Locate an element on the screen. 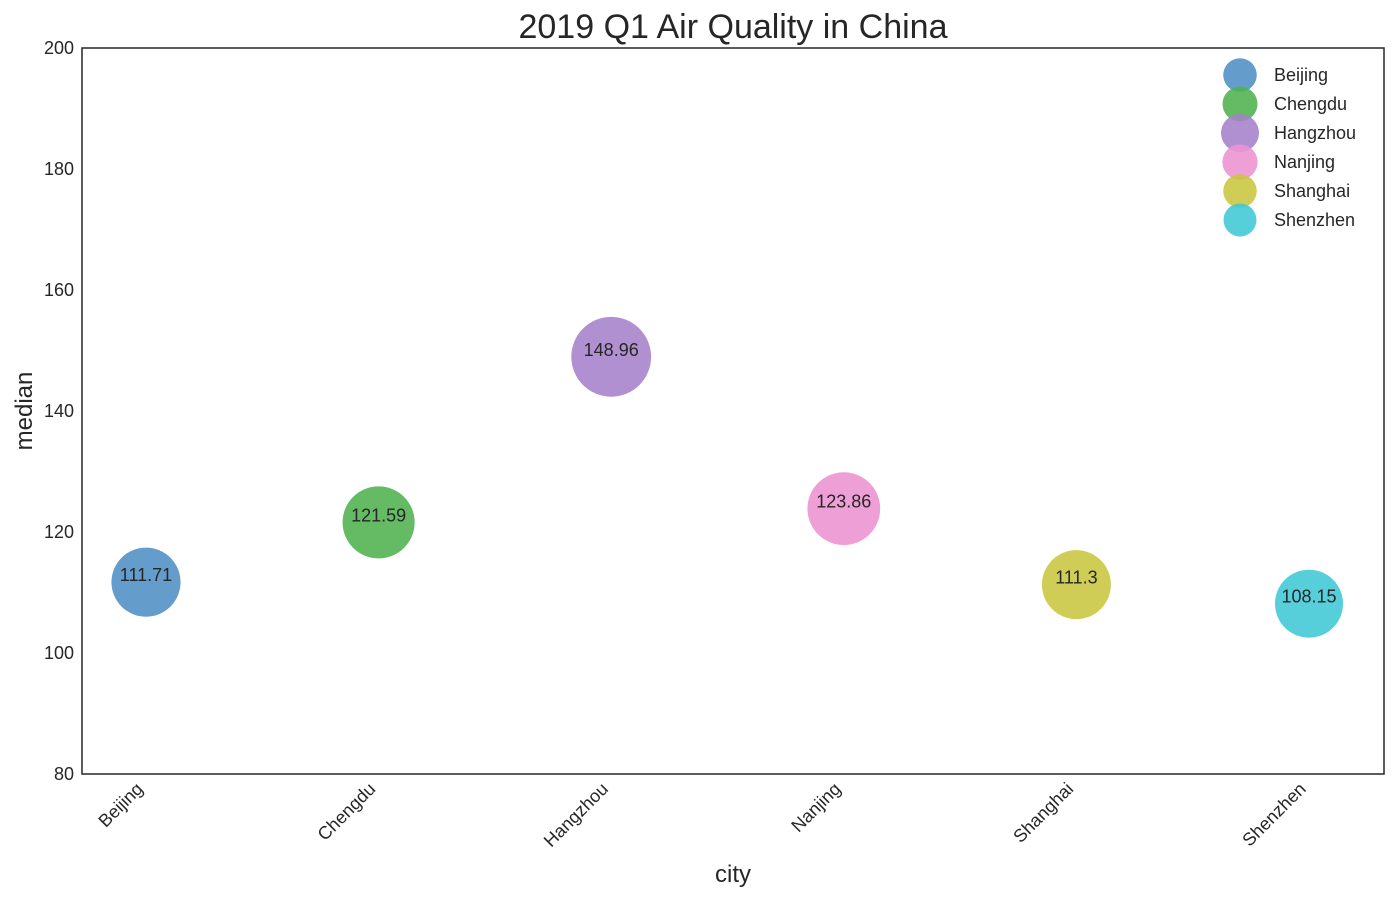 Image resolution: width=1395 pixels, height=900 pixels. chart-title: 2019 Q1 Air Quality in China is located at coordinates (732, 27).